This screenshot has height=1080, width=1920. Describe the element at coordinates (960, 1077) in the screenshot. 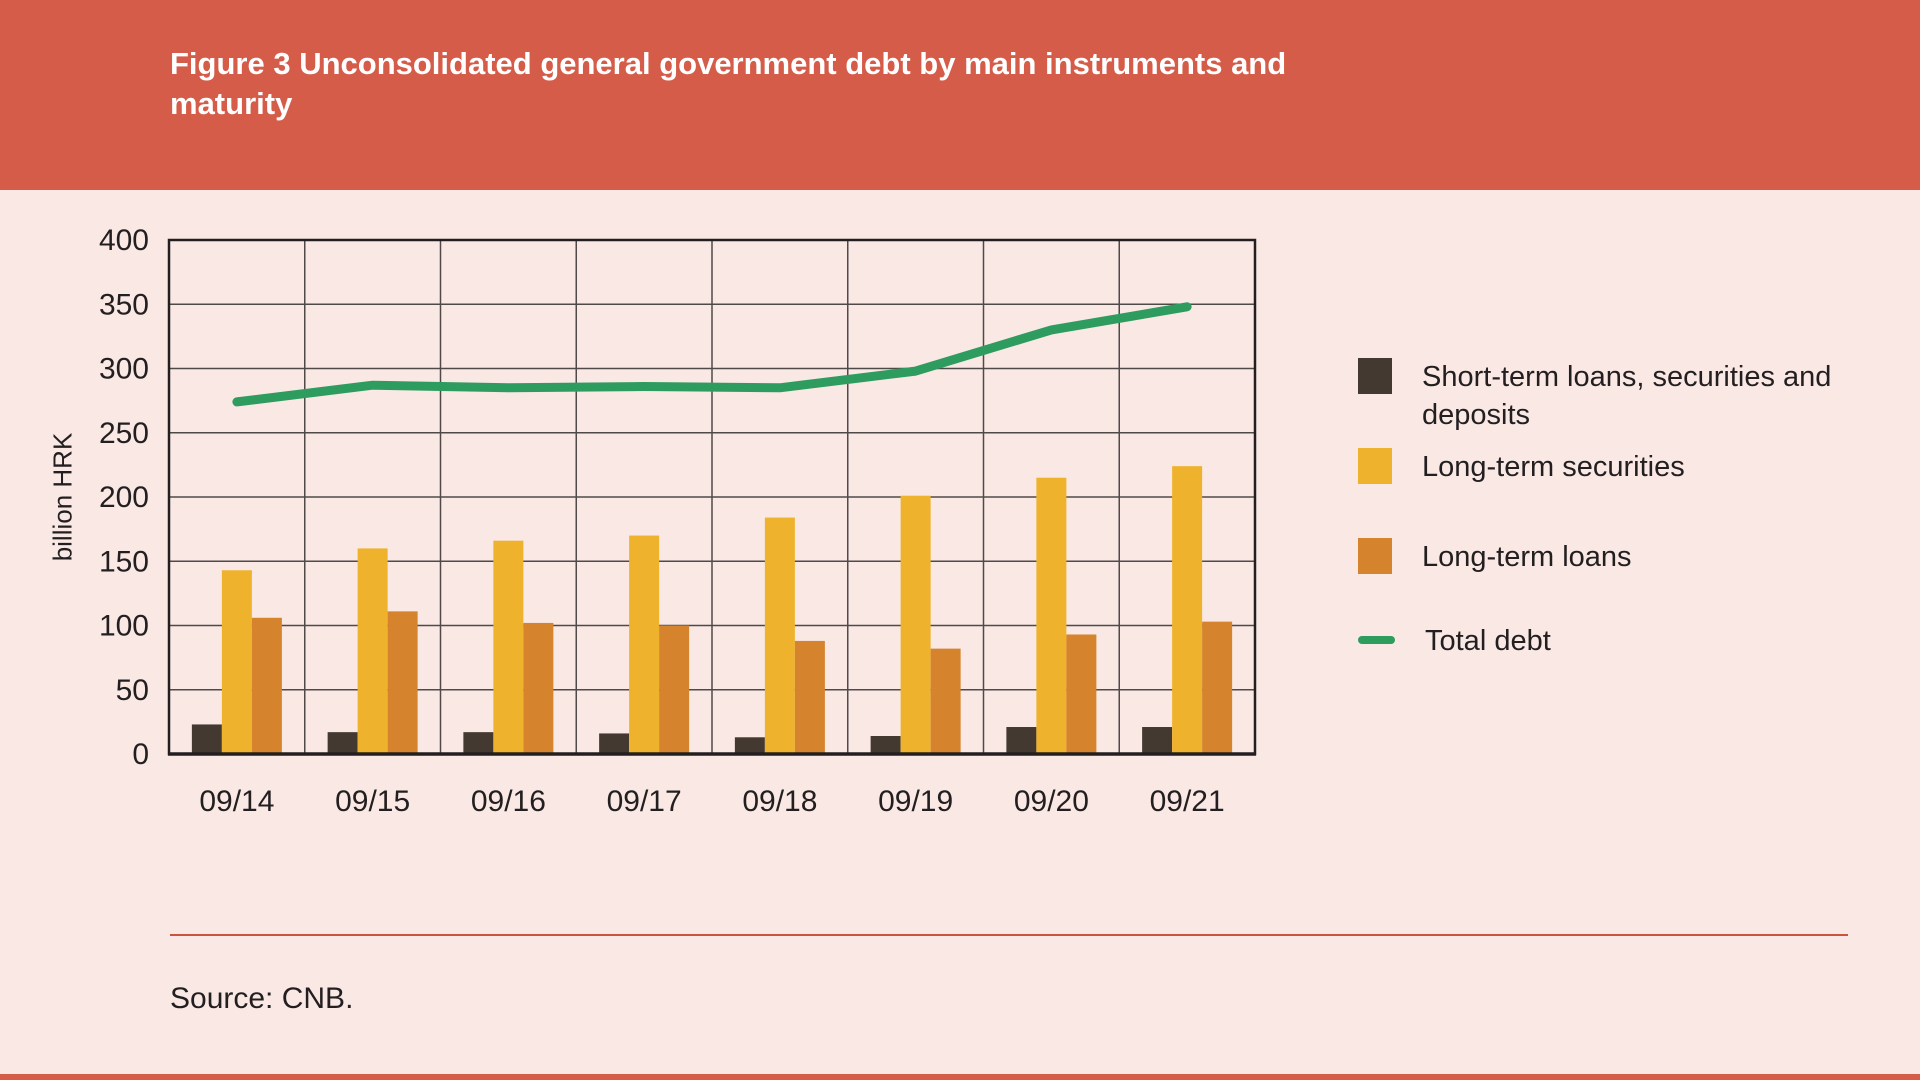

I see `bottom-band` at that location.